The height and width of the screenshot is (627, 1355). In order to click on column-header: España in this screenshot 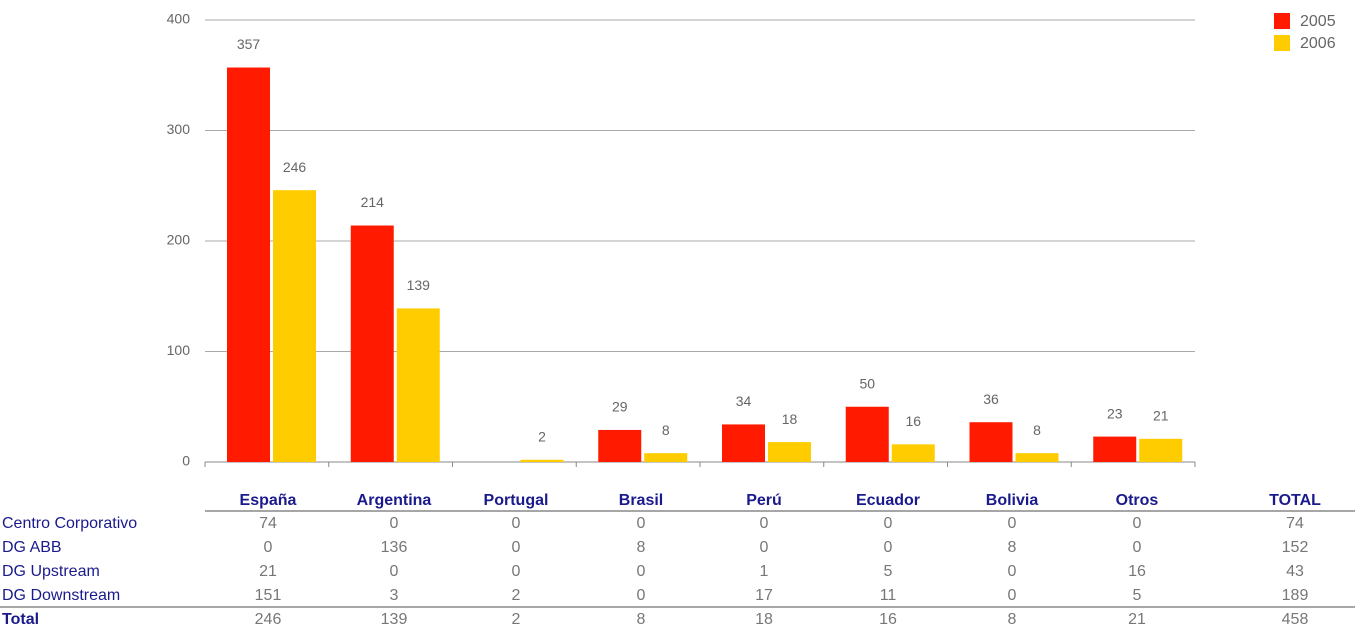, I will do `click(268, 500)`.